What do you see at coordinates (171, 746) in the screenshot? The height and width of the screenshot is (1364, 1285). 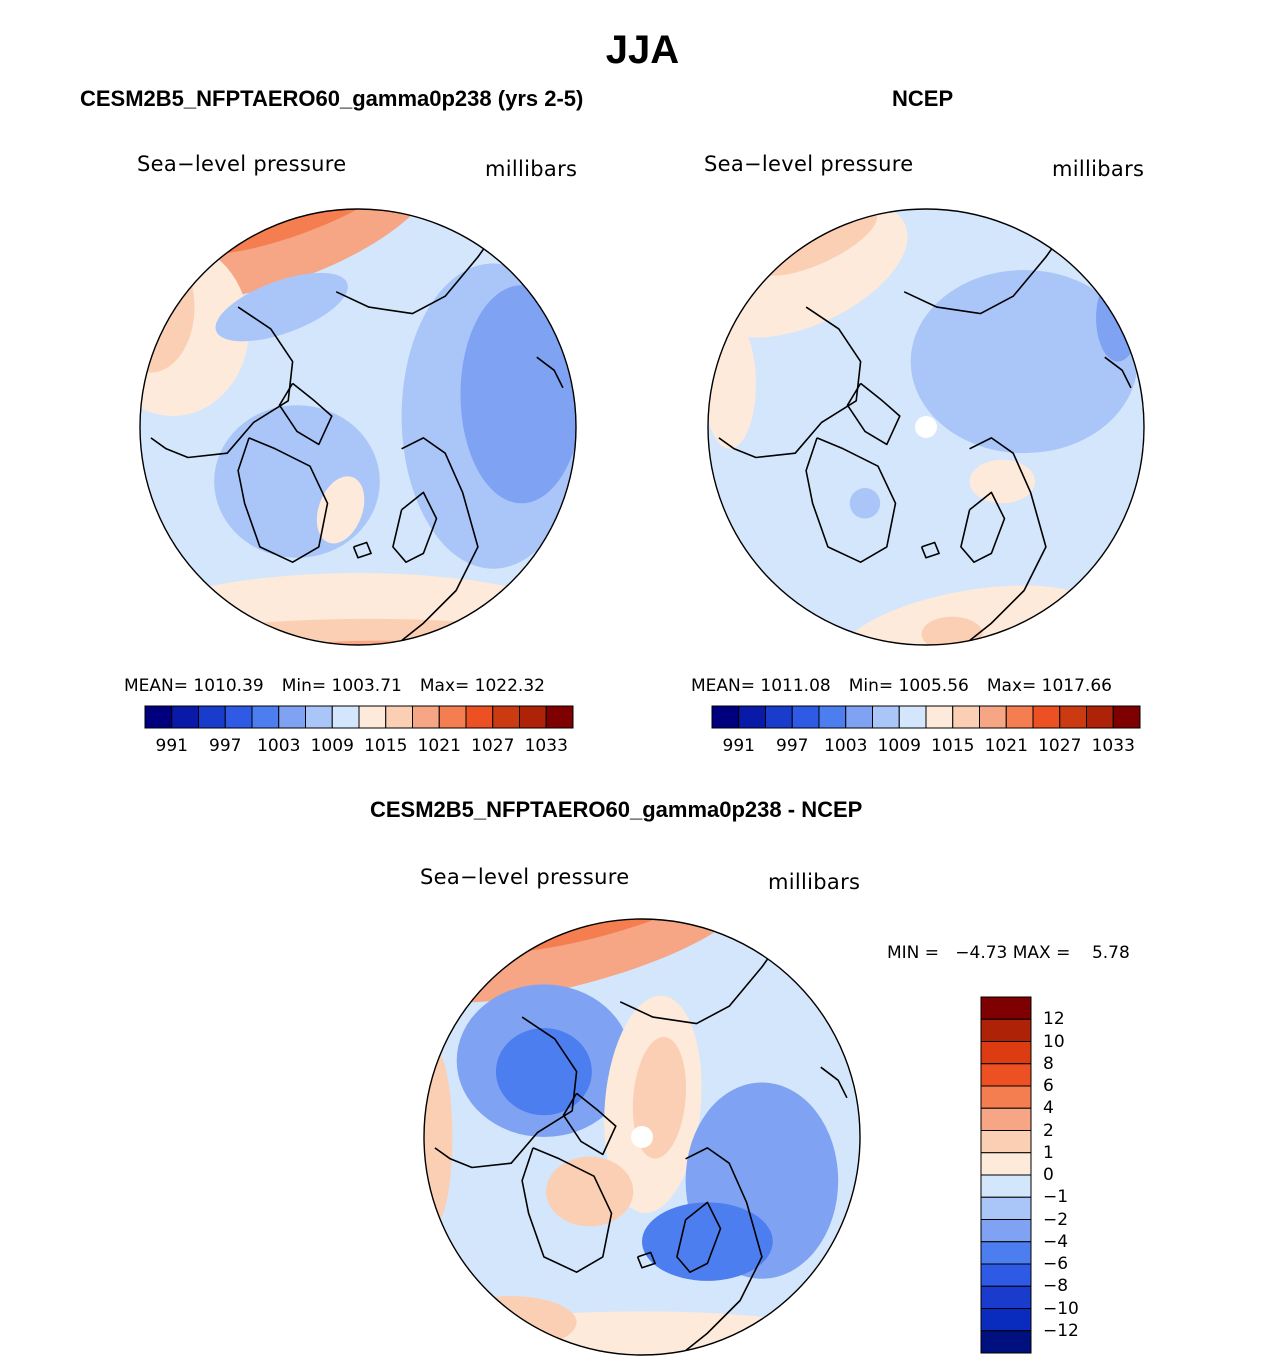 I see `model-colorbar-tick-label: 991` at bounding box center [171, 746].